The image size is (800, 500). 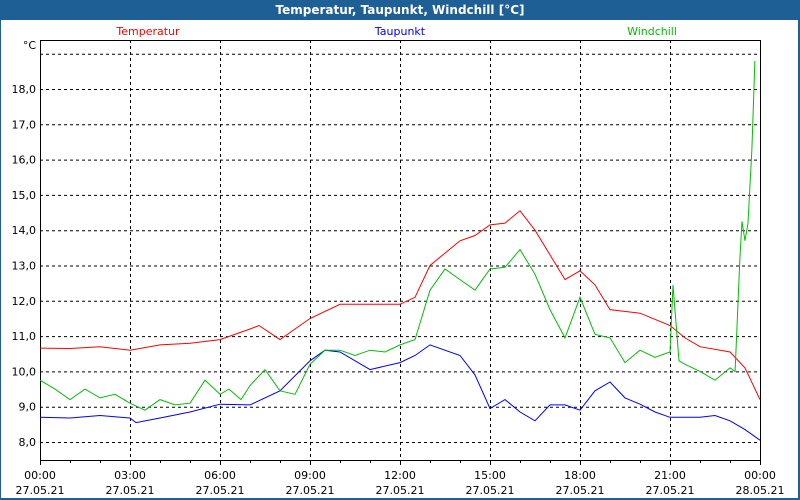 What do you see at coordinates (28, 407) in the screenshot?
I see `y-tick-label: 9,0` at bounding box center [28, 407].